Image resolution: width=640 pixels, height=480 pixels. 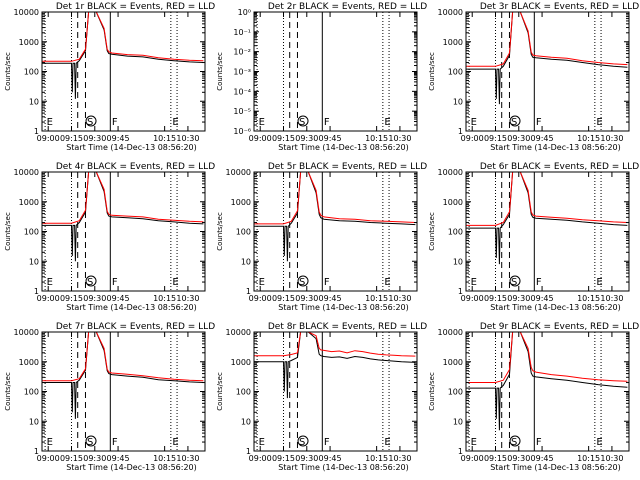 What do you see at coordinates (135, 7) in the screenshot?
I see `panel-title: Det 1r BLACK = Events, RED = LLD` at bounding box center [135, 7].